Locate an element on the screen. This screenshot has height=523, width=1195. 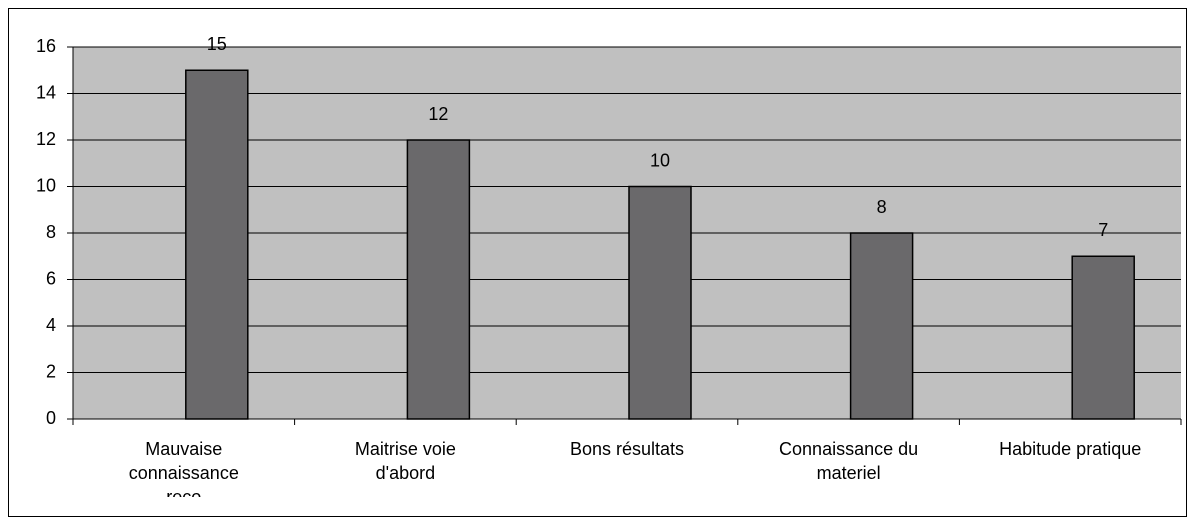
y-tick-label: 4 is located at coordinates (51, 325).